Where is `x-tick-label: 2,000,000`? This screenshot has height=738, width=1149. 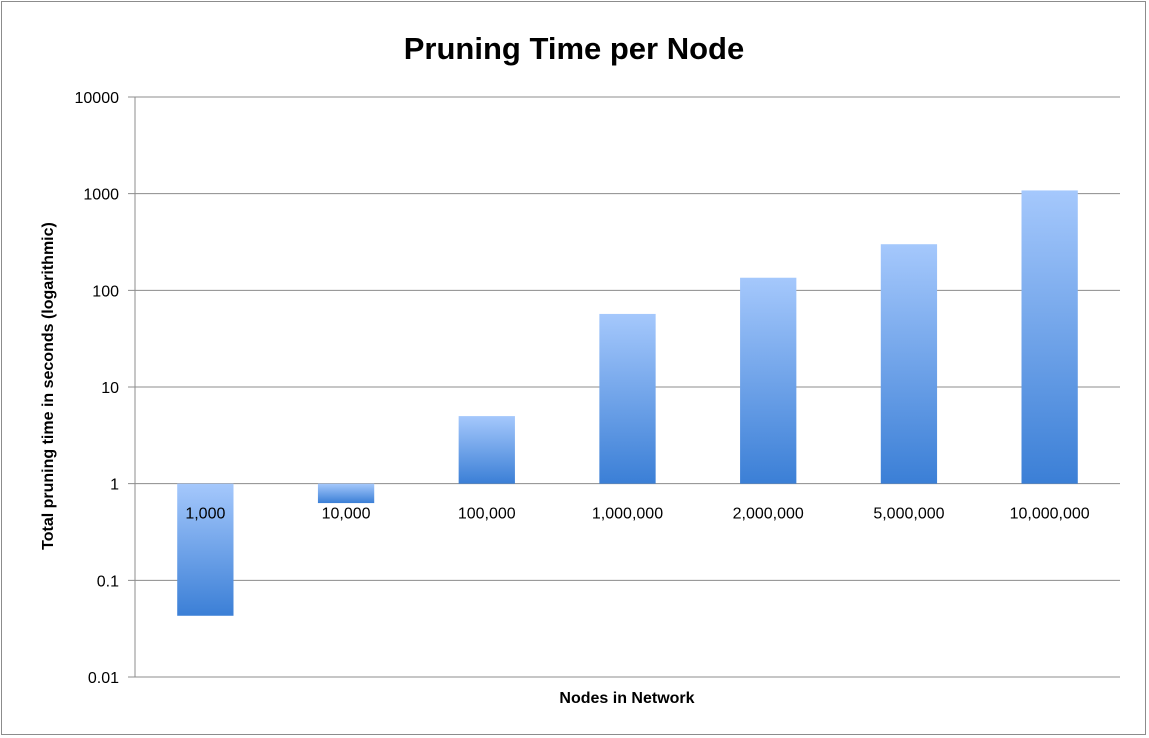
x-tick-label: 2,000,000 is located at coordinates (768, 514).